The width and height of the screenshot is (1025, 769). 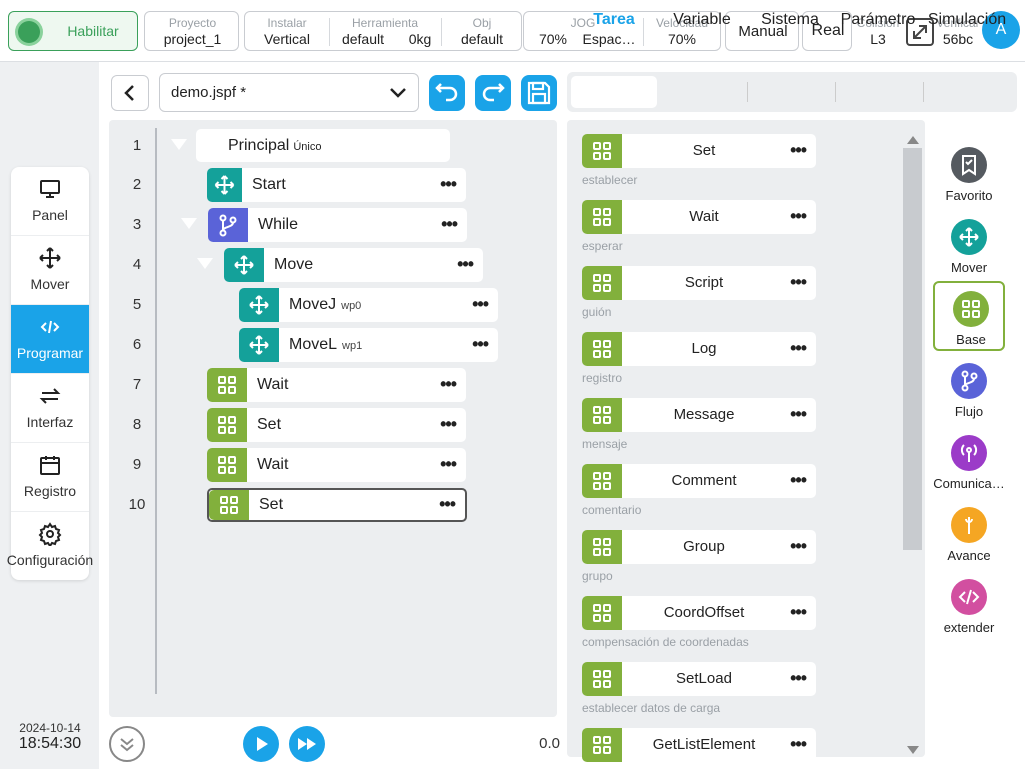 I want to click on category-mover: Mover, so click(x=969, y=246).